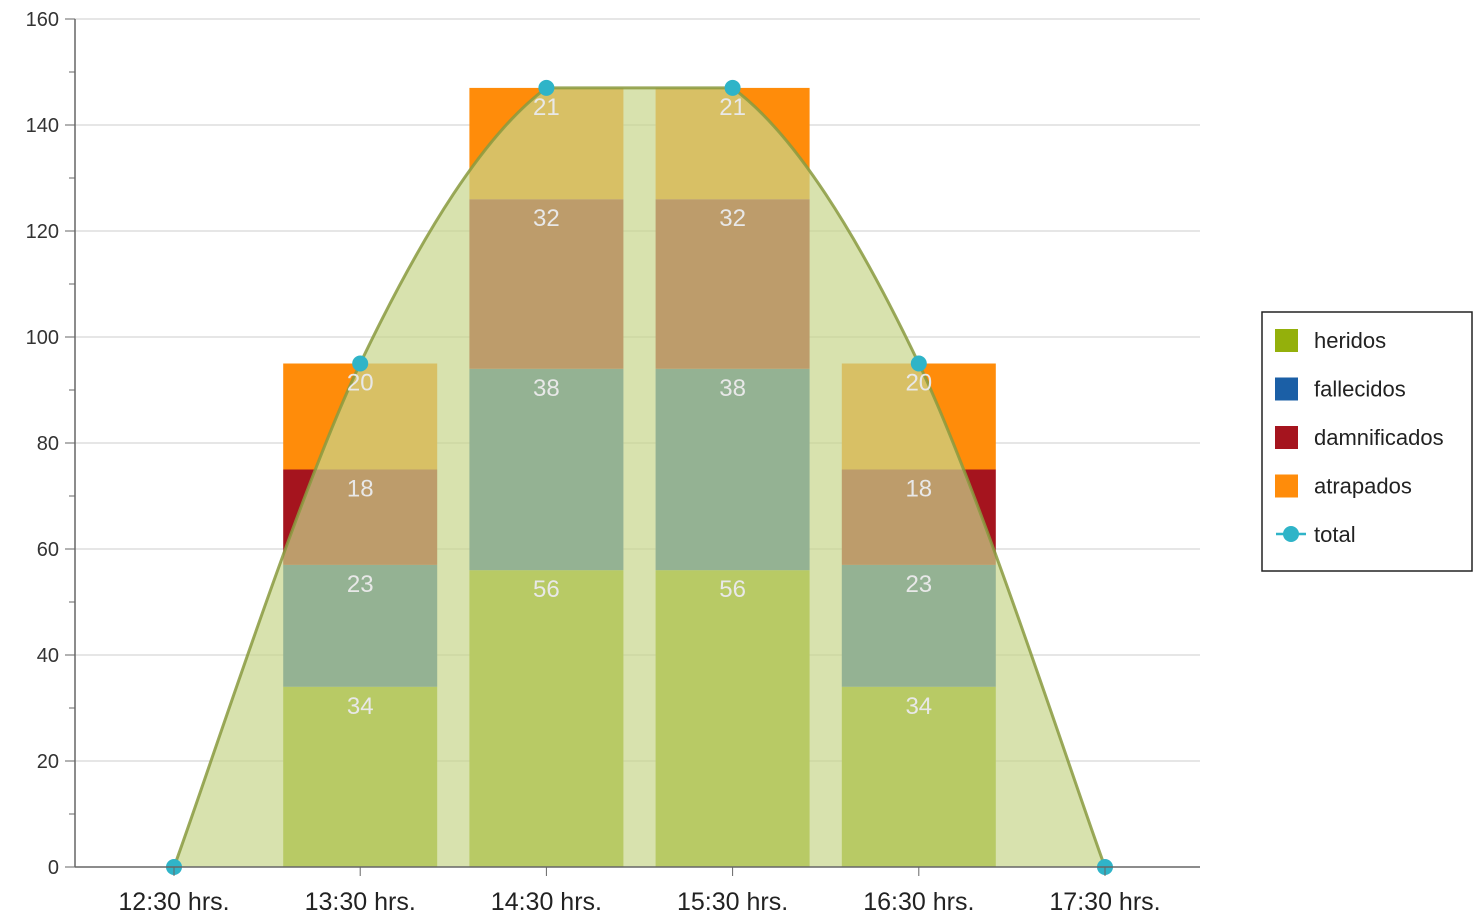 Image resolution: width=1474 pixels, height=917 pixels. Describe the element at coordinates (1286, 437) in the screenshot. I see `legend-swatch-damnificados` at that location.